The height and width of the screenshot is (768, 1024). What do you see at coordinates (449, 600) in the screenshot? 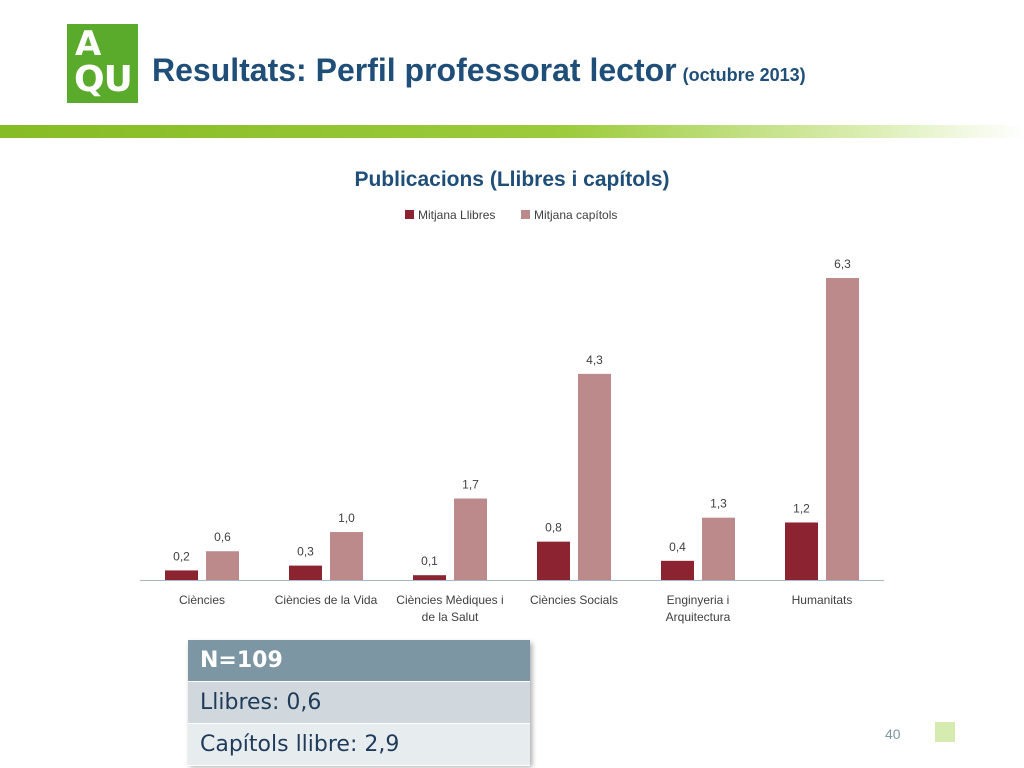
I see `category-label-2-0: Ciències Mèdiques i` at bounding box center [449, 600].